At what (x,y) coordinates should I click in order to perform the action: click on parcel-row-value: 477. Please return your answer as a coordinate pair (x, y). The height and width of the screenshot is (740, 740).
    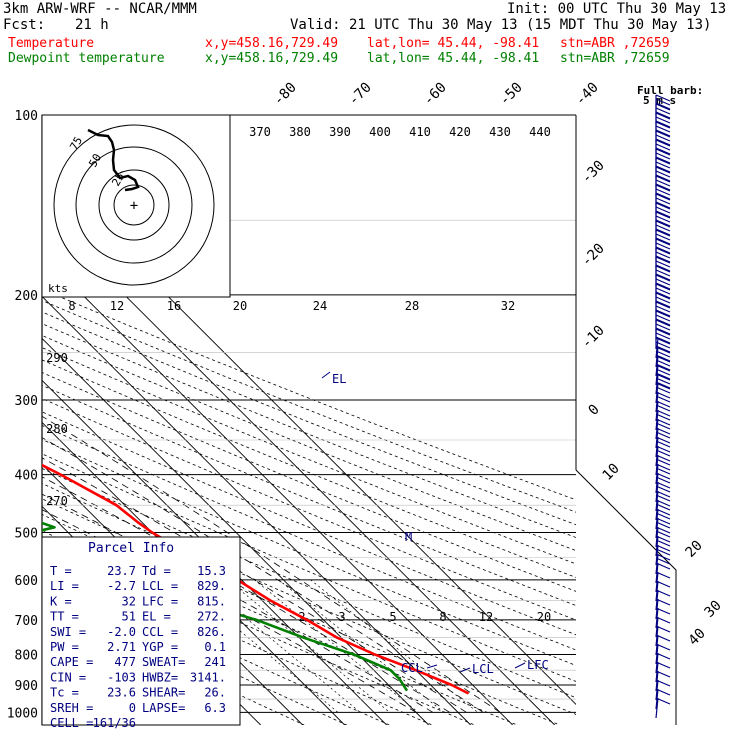
    Looking at the image, I should click on (125, 662).